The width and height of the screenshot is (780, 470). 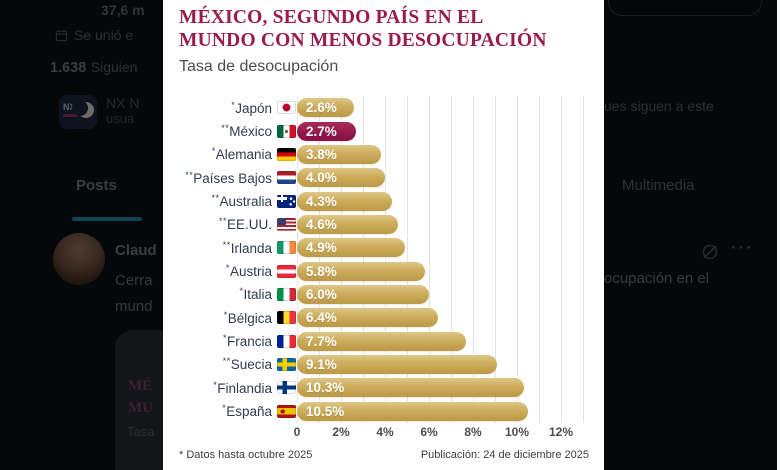 What do you see at coordinates (141, 431) in the screenshot?
I see `card-subtitle-fragment: Tasa` at bounding box center [141, 431].